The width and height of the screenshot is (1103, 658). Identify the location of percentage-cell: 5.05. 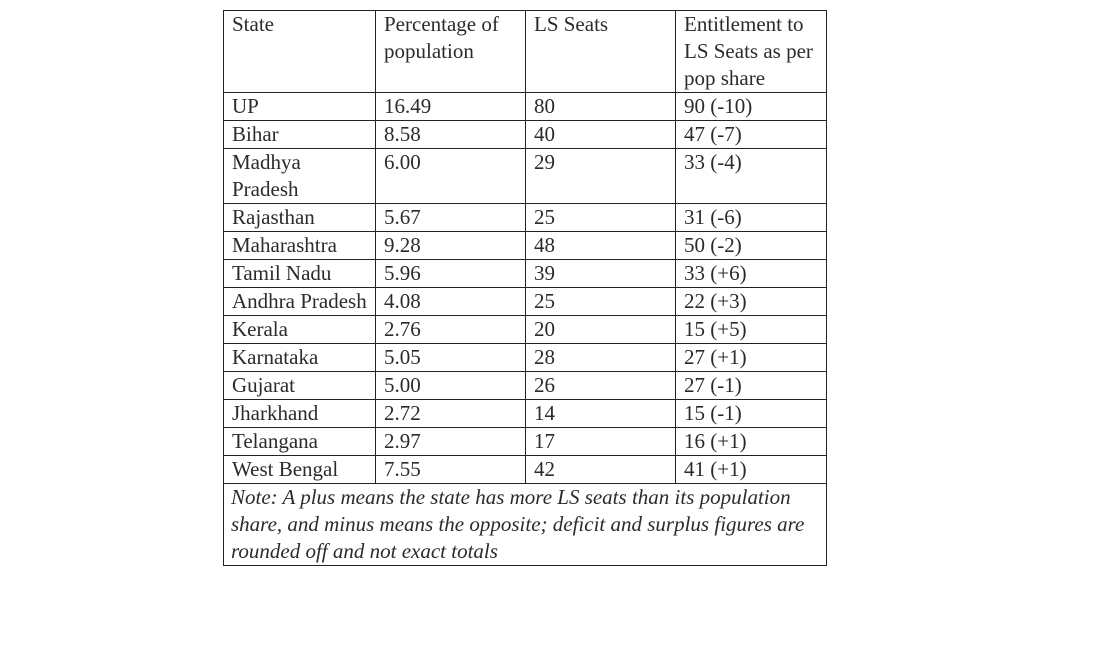
(450, 357).